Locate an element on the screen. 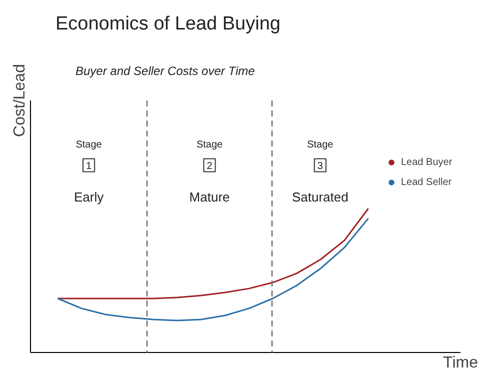 The width and height of the screenshot is (486, 375). x-axis-title: Time is located at coordinates (460, 363).